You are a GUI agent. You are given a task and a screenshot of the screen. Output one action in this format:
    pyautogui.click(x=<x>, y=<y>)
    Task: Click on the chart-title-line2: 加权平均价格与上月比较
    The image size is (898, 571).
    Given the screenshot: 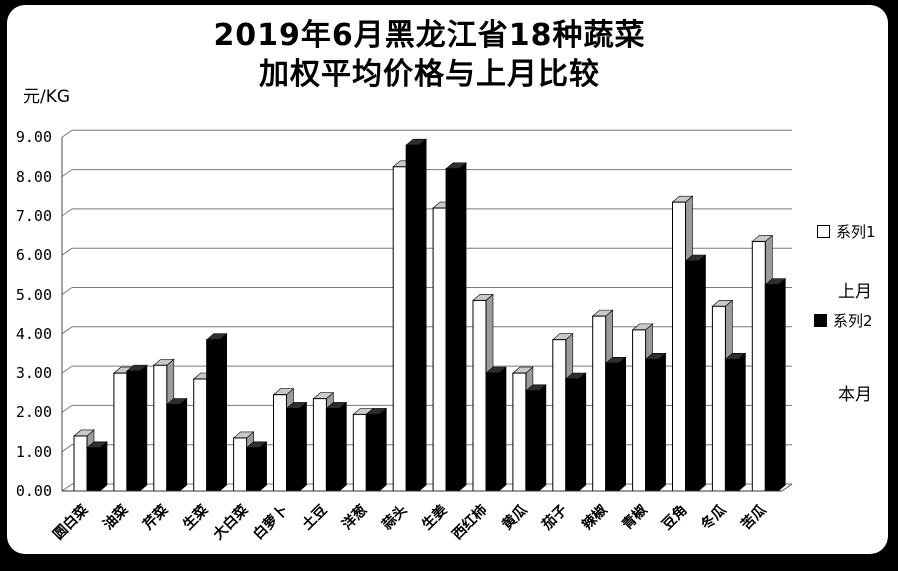 What is the action you would take?
    pyautogui.click(x=429, y=74)
    